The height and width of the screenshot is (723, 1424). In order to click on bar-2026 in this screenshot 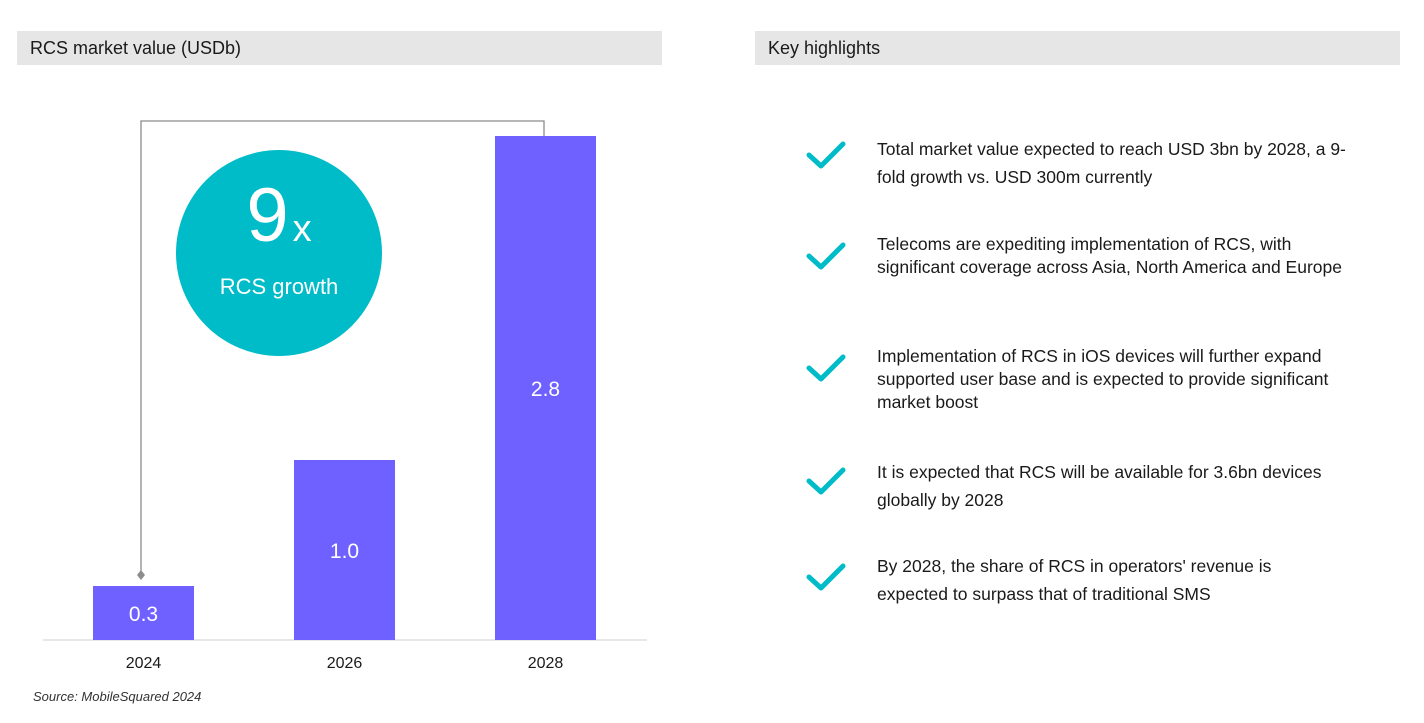, I will do `click(344, 550)`.